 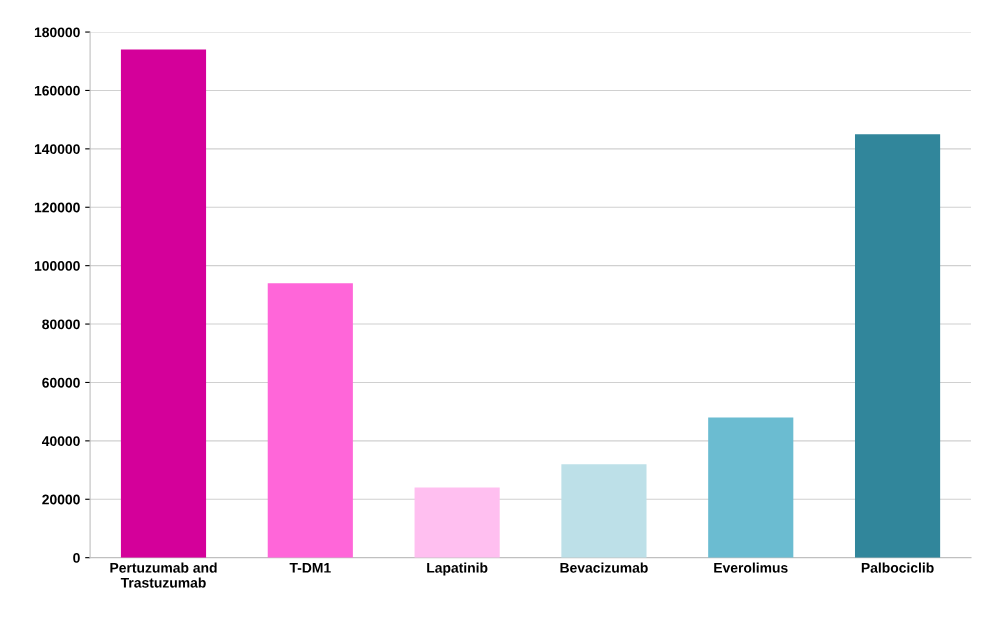 What do you see at coordinates (61, 382) in the screenshot?
I see `y-tick-label: 60000` at bounding box center [61, 382].